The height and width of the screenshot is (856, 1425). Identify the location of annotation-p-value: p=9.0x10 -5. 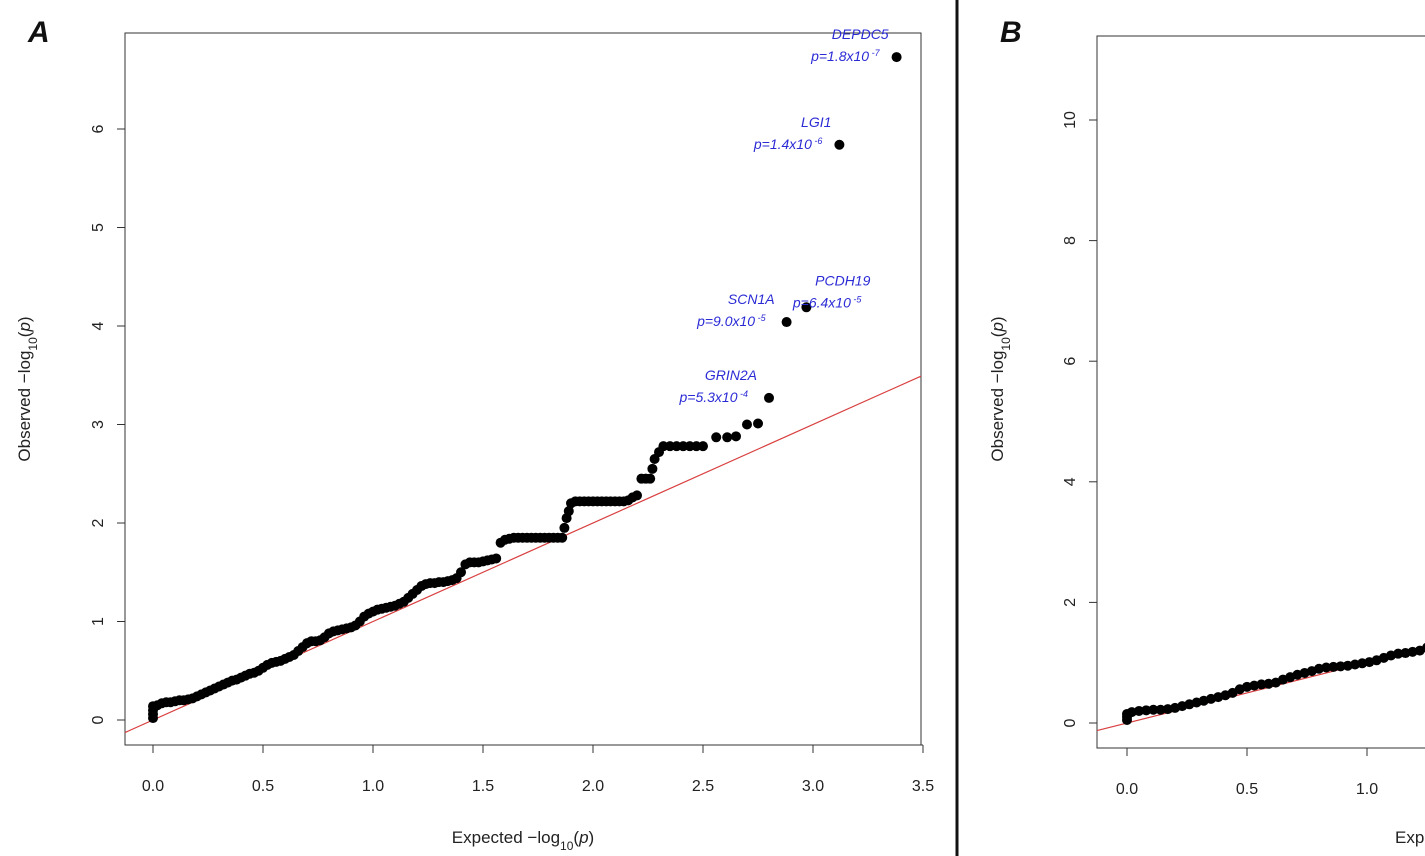
(731, 321).